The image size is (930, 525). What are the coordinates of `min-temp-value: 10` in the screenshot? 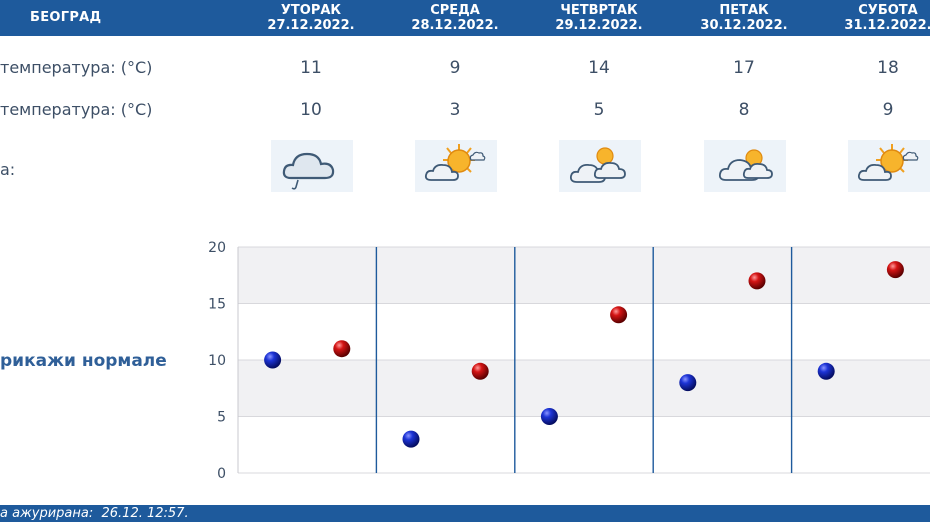 It's located at (311, 110).